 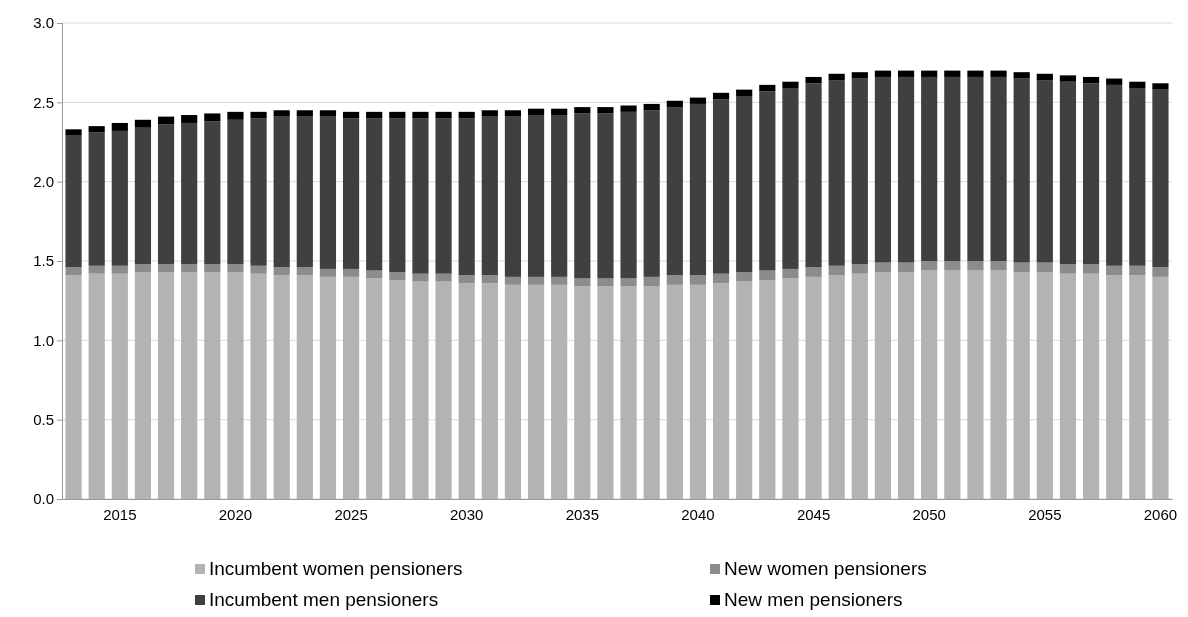 I want to click on x-tick-label: 2015, so click(x=120, y=514).